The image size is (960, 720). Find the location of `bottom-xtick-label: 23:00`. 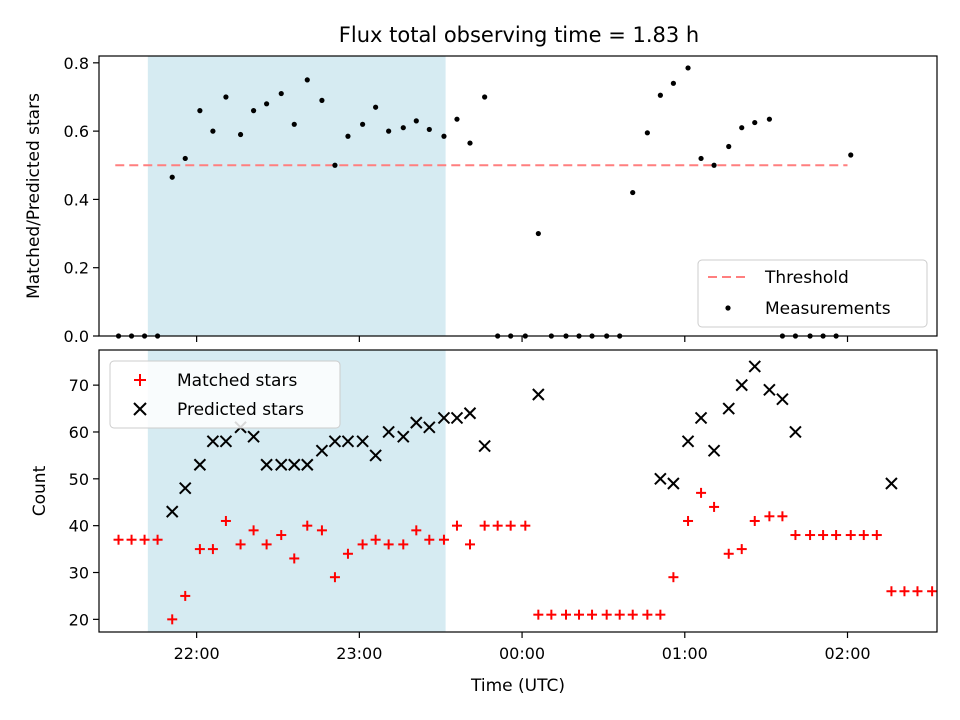

bottom-xtick-label: 23:00 is located at coordinates (359, 653).